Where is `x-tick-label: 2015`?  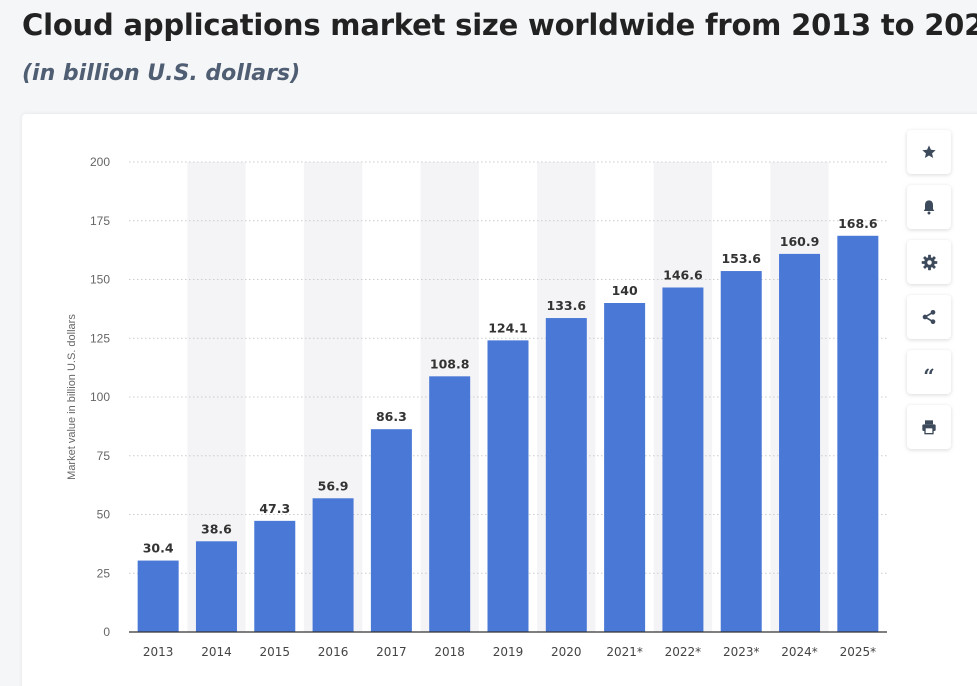
x-tick-label: 2015 is located at coordinates (274, 652).